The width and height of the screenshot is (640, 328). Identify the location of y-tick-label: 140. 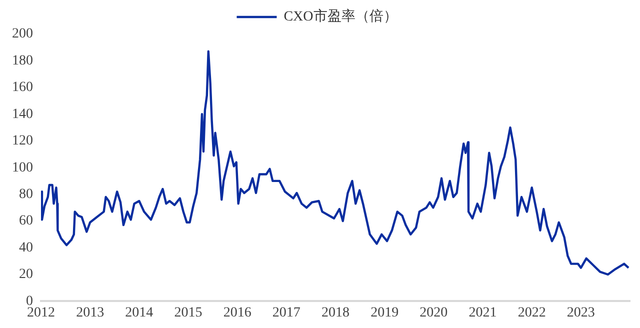
(22, 114).